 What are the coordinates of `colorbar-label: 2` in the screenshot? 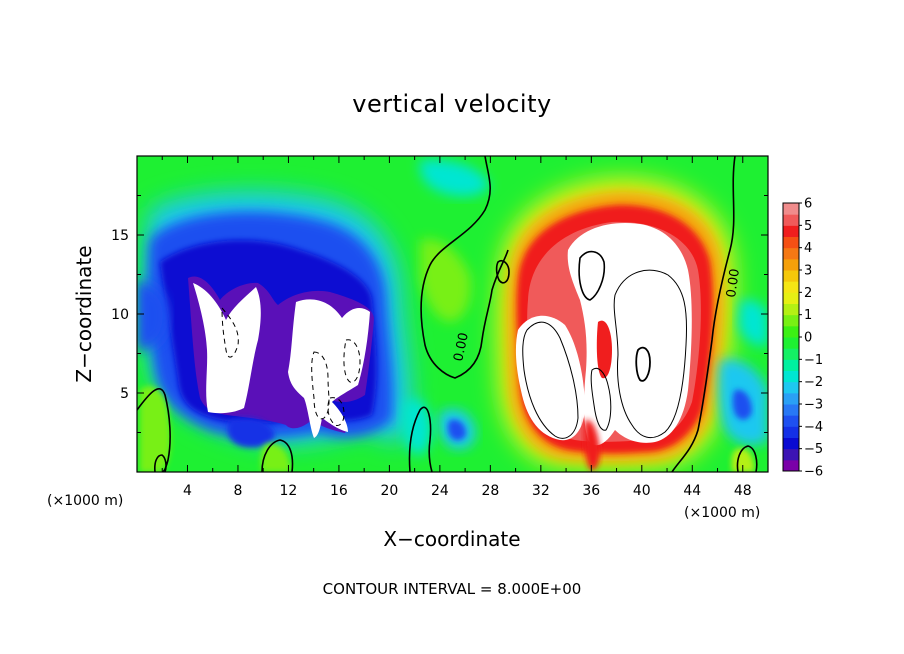 It's located at (808, 293).